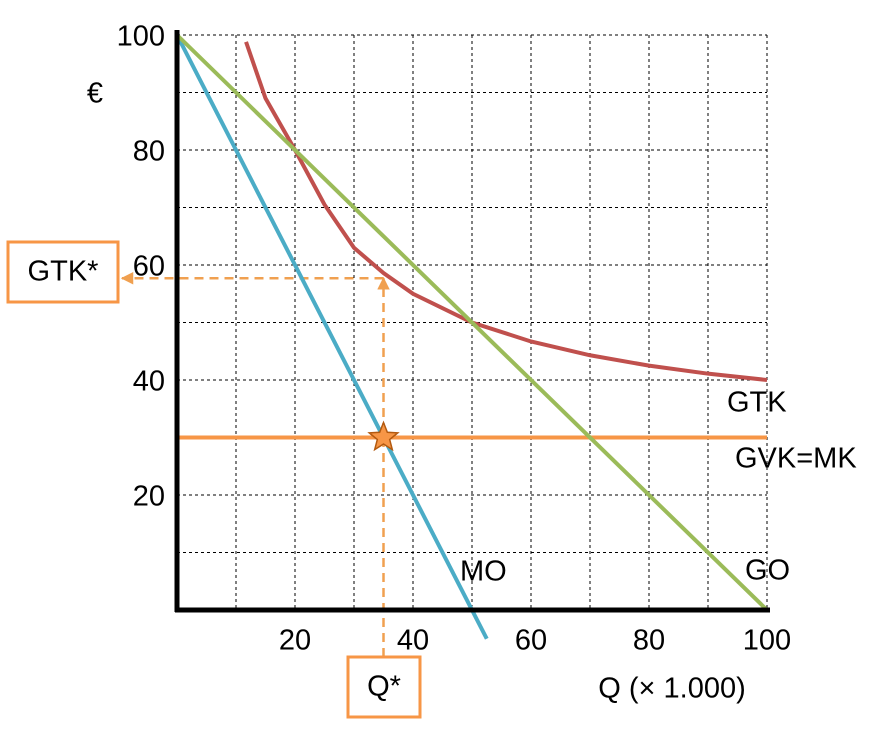 The image size is (892, 740). What do you see at coordinates (95, 94) in the screenshot?
I see `y-axis-label: €` at bounding box center [95, 94].